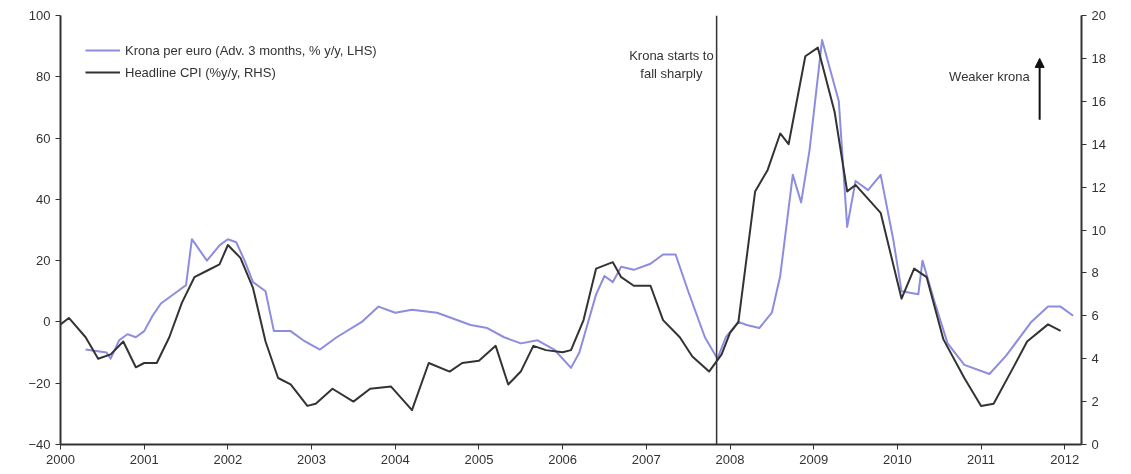 The image size is (1131, 474). What do you see at coordinates (1095, 444) in the screenshot?
I see `y2-tick-label: 0` at bounding box center [1095, 444].